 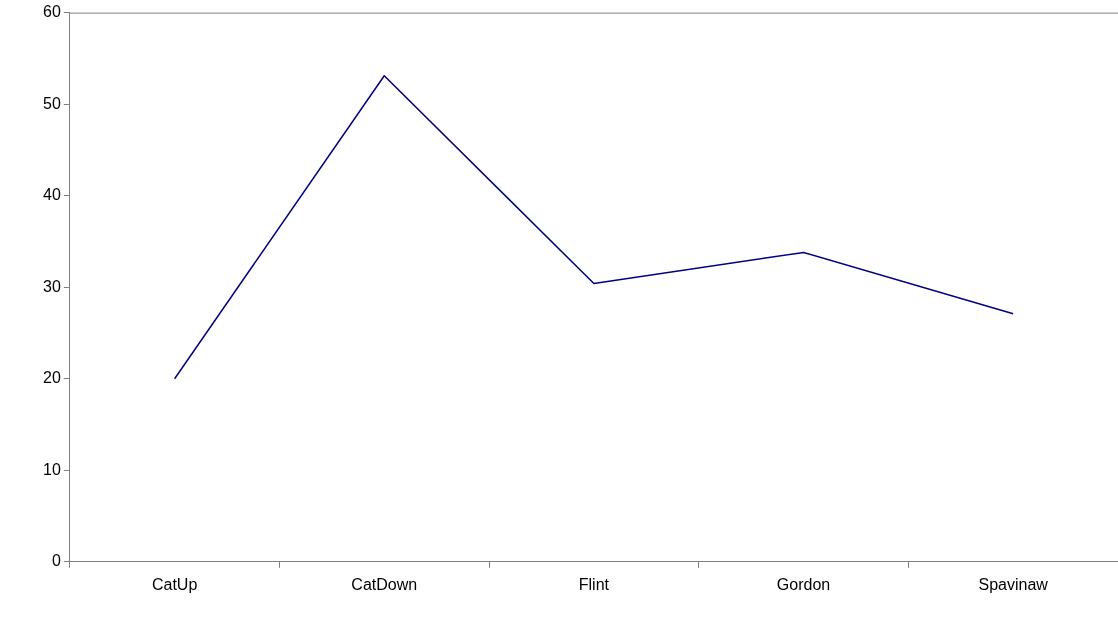 I want to click on y-tick-label: 10, so click(x=52, y=469).